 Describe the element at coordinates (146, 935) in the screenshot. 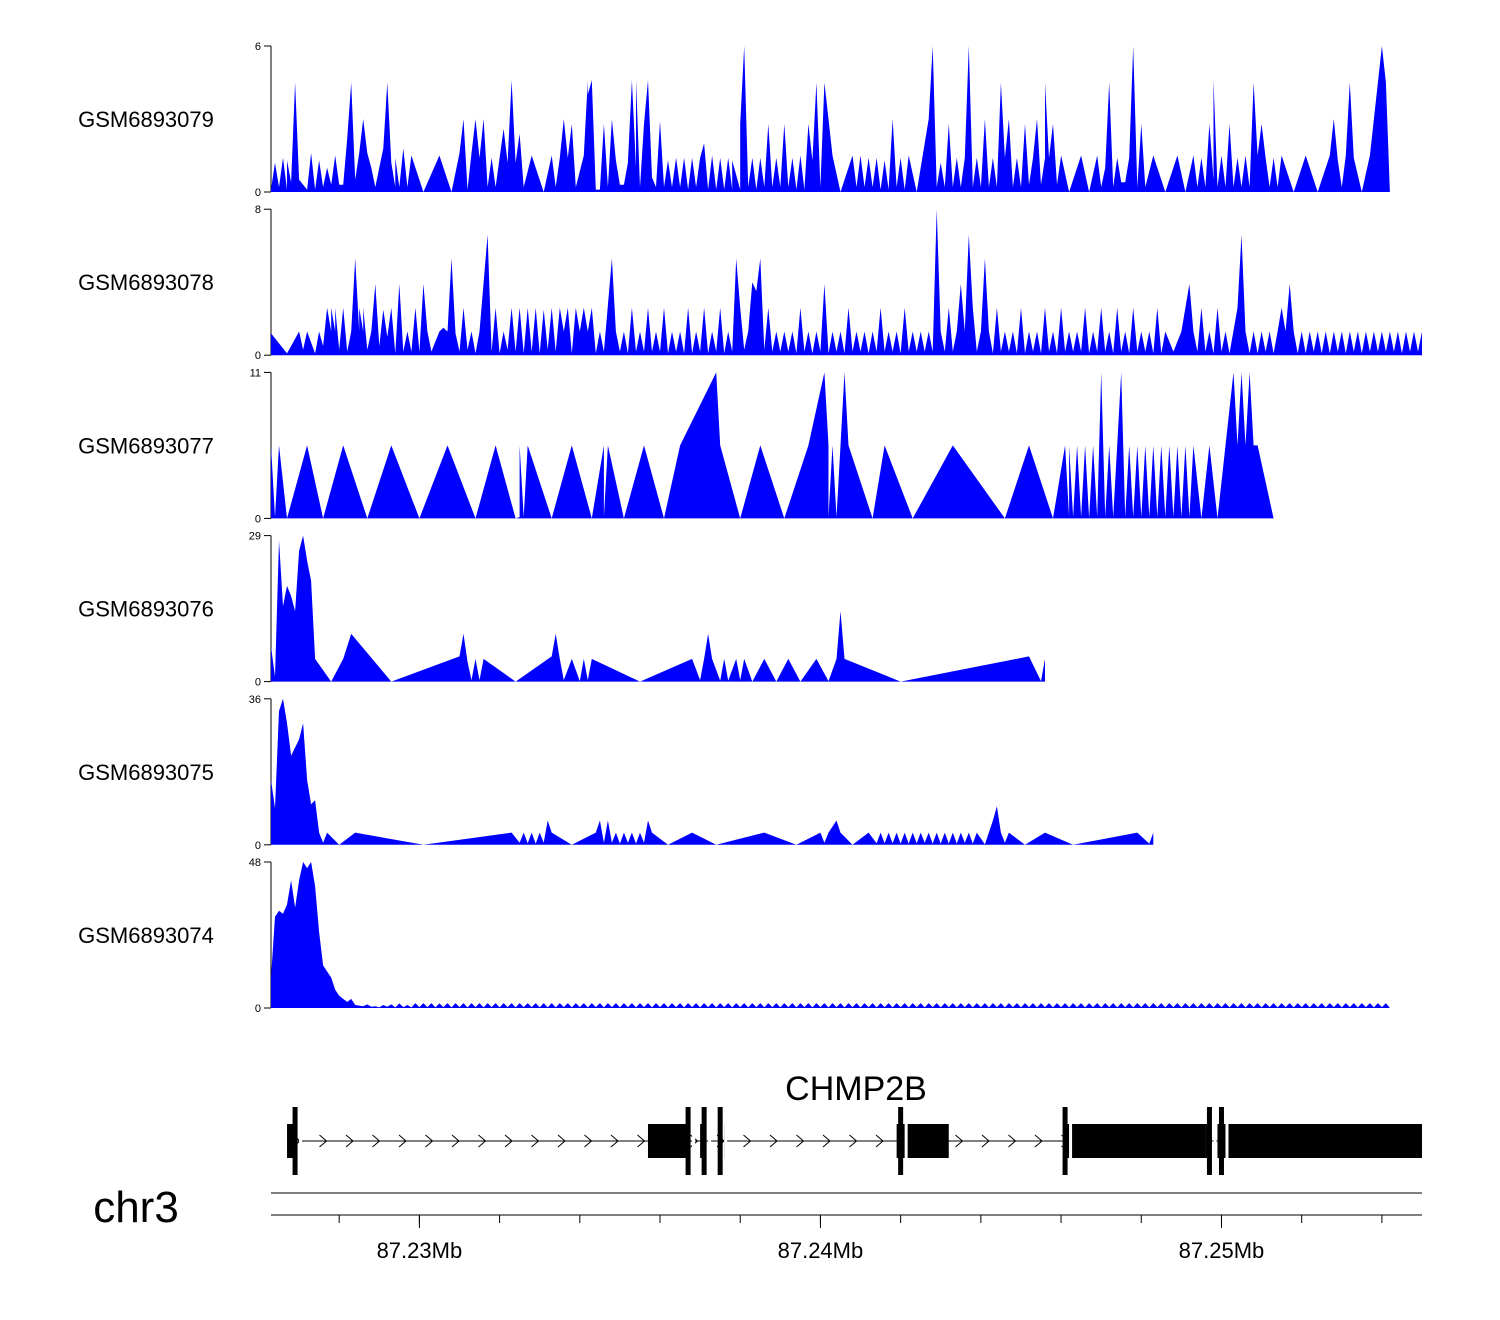

I see `track-label: GSM6893074` at that location.